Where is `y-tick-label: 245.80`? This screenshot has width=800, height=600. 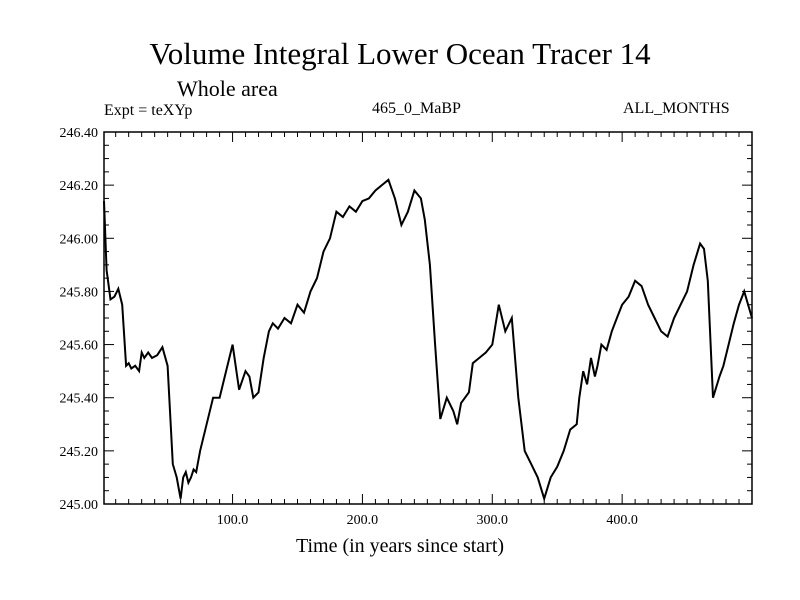
y-tick-label: 245.80 is located at coordinates (79, 292).